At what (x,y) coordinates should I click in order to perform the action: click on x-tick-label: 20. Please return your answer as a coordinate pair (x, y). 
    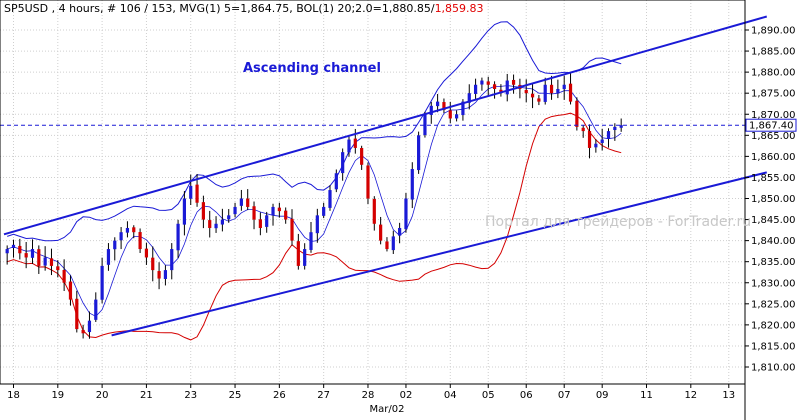
    Looking at the image, I should click on (102, 395).